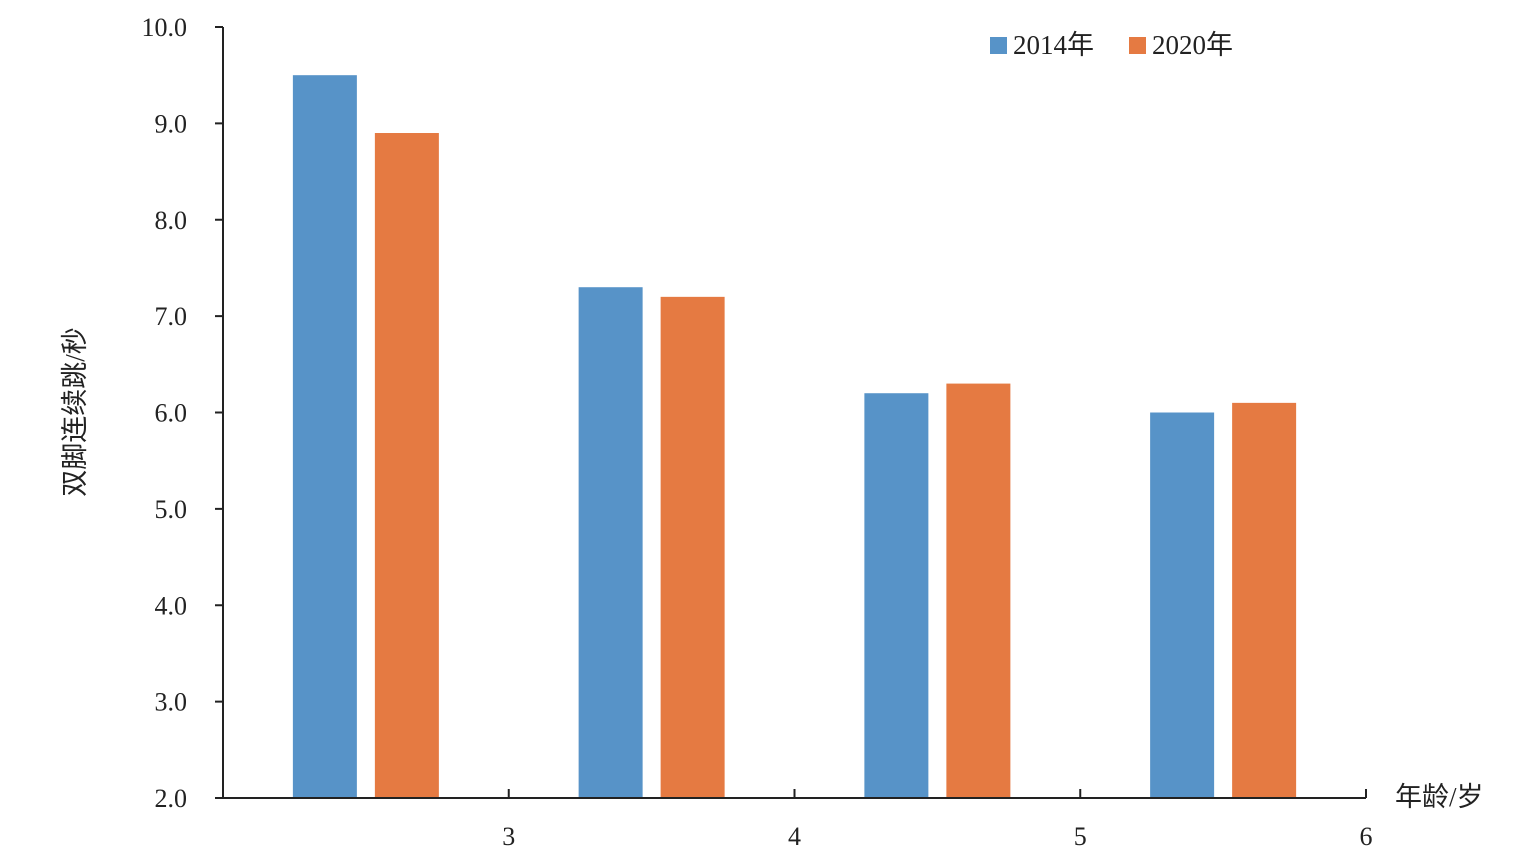 Image resolution: width=1536 pixels, height=867 pixels. Describe the element at coordinates (171, 123) in the screenshot. I see `y-tick-label: 9.0` at that location.